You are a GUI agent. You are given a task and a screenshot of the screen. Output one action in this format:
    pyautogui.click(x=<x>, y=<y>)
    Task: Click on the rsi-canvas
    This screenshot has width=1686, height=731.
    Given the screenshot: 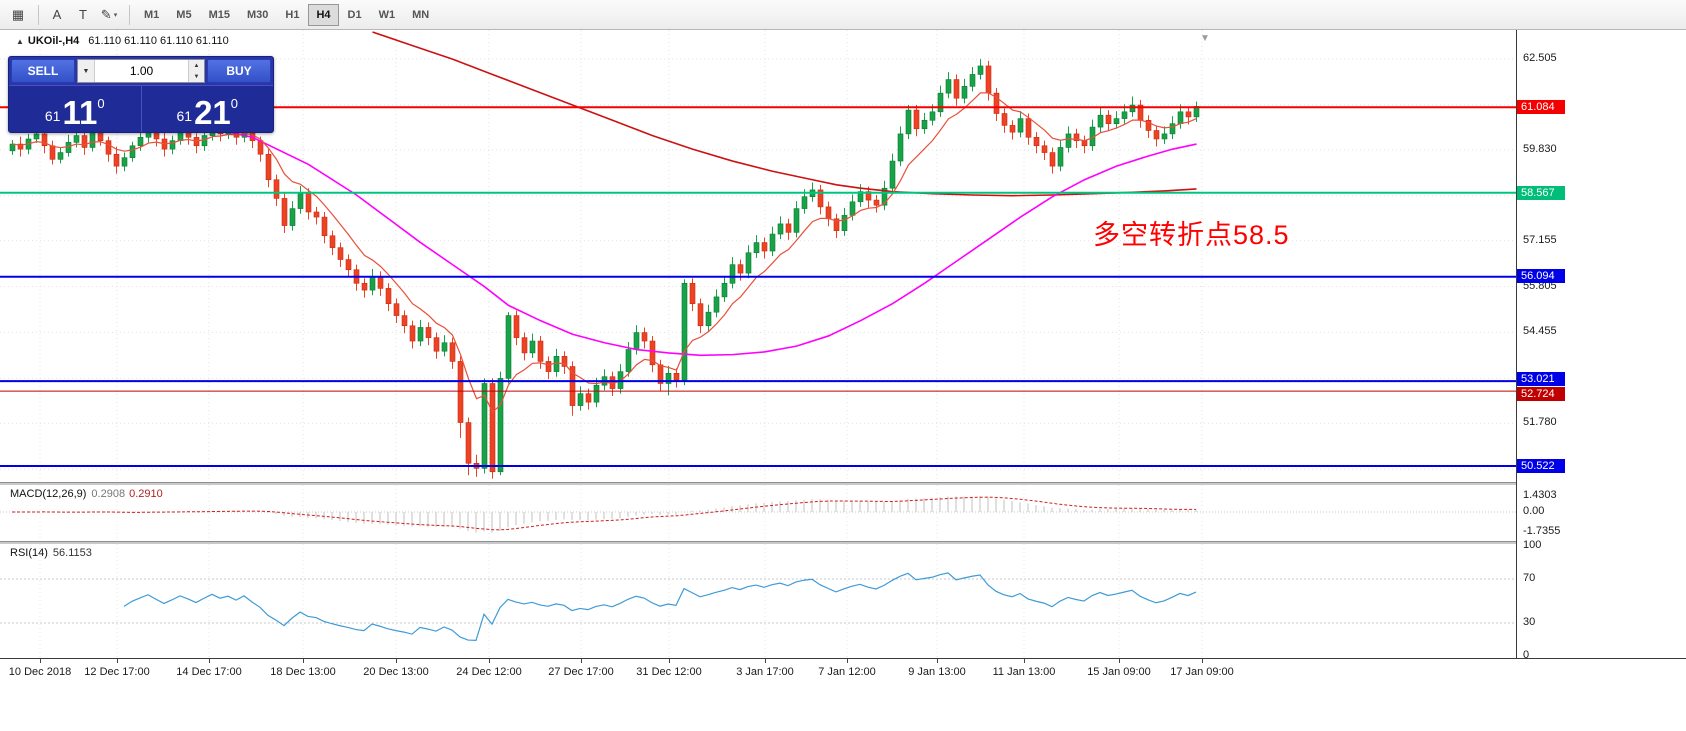 What is the action you would take?
    pyautogui.click(x=758, y=601)
    